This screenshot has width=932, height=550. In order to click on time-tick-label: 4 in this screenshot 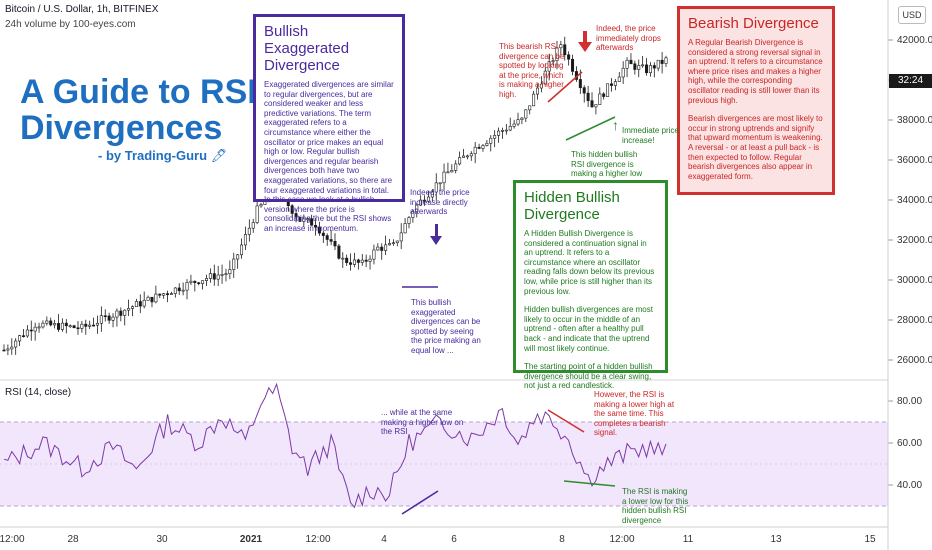, I will do `click(384, 539)`.